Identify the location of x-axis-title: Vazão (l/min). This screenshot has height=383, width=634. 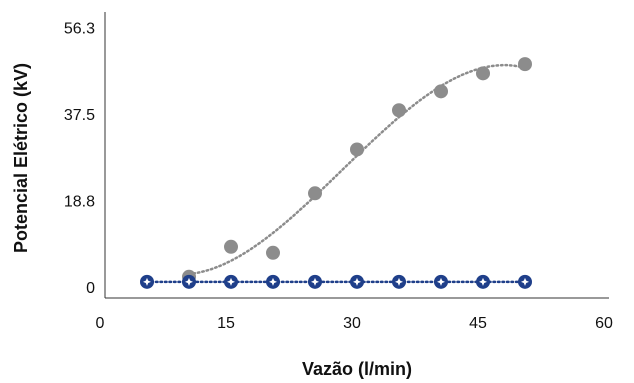
(357, 369).